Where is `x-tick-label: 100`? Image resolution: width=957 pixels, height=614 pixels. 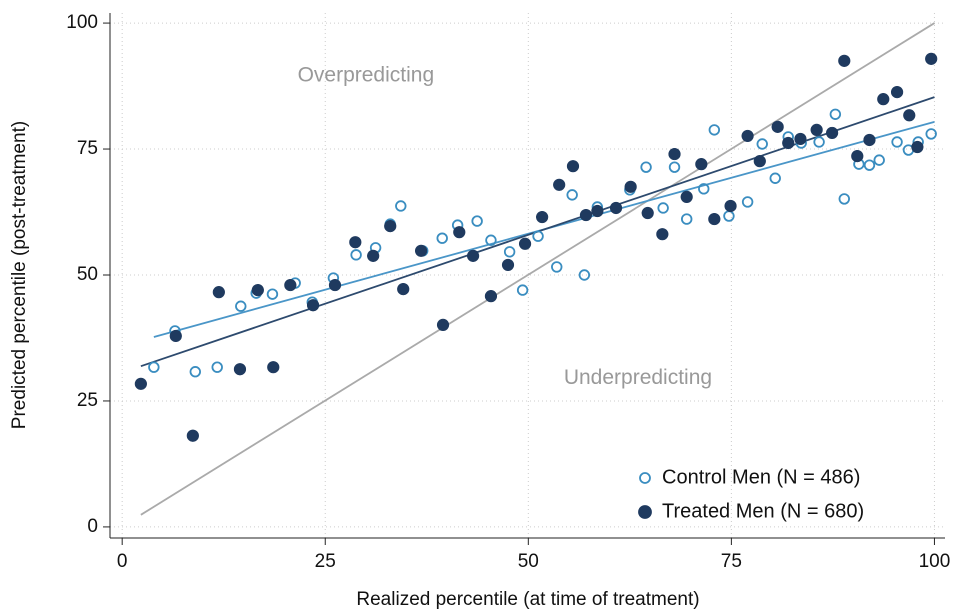 x-tick-label: 100 is located at coordinates (935, 561).